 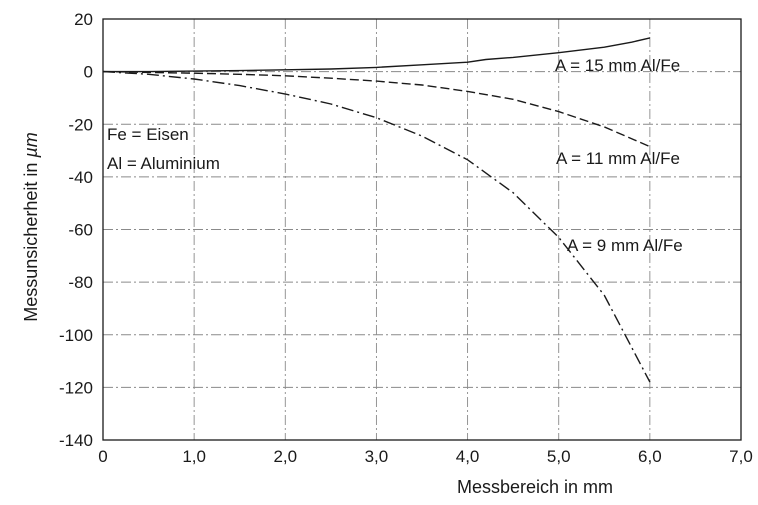 I want to click on series-line-11mm, so click(x=376, y=109).